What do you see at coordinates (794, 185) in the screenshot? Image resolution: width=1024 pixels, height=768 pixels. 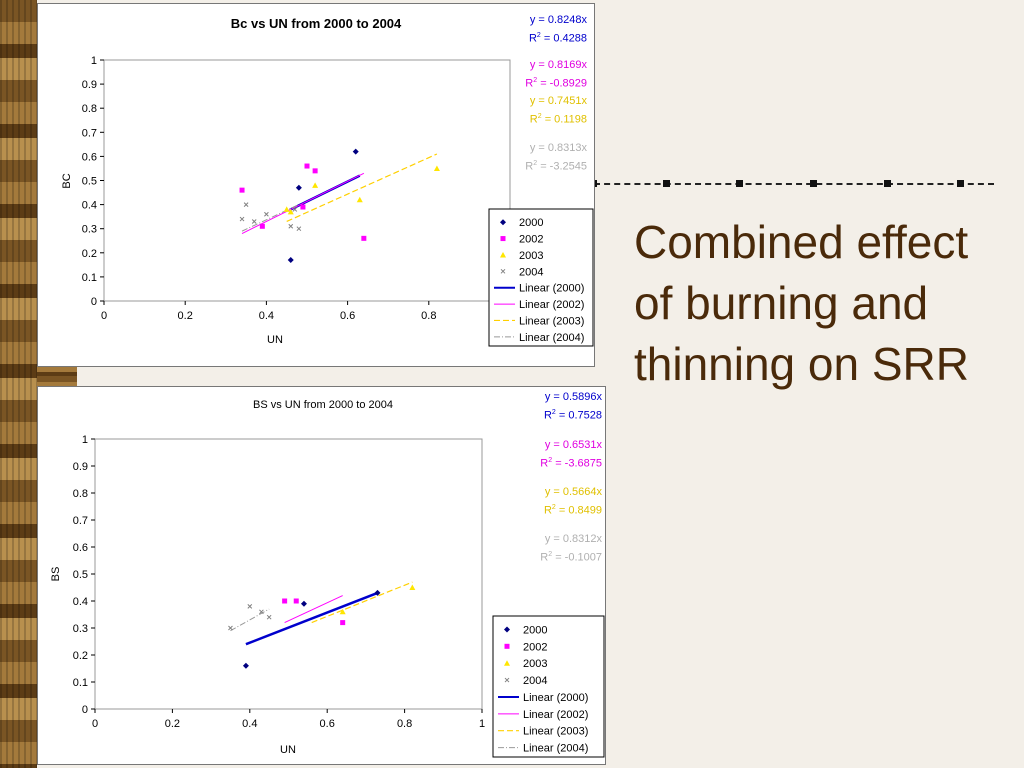 I see `decorative-dashed-line` at bounding box center [794, 185].